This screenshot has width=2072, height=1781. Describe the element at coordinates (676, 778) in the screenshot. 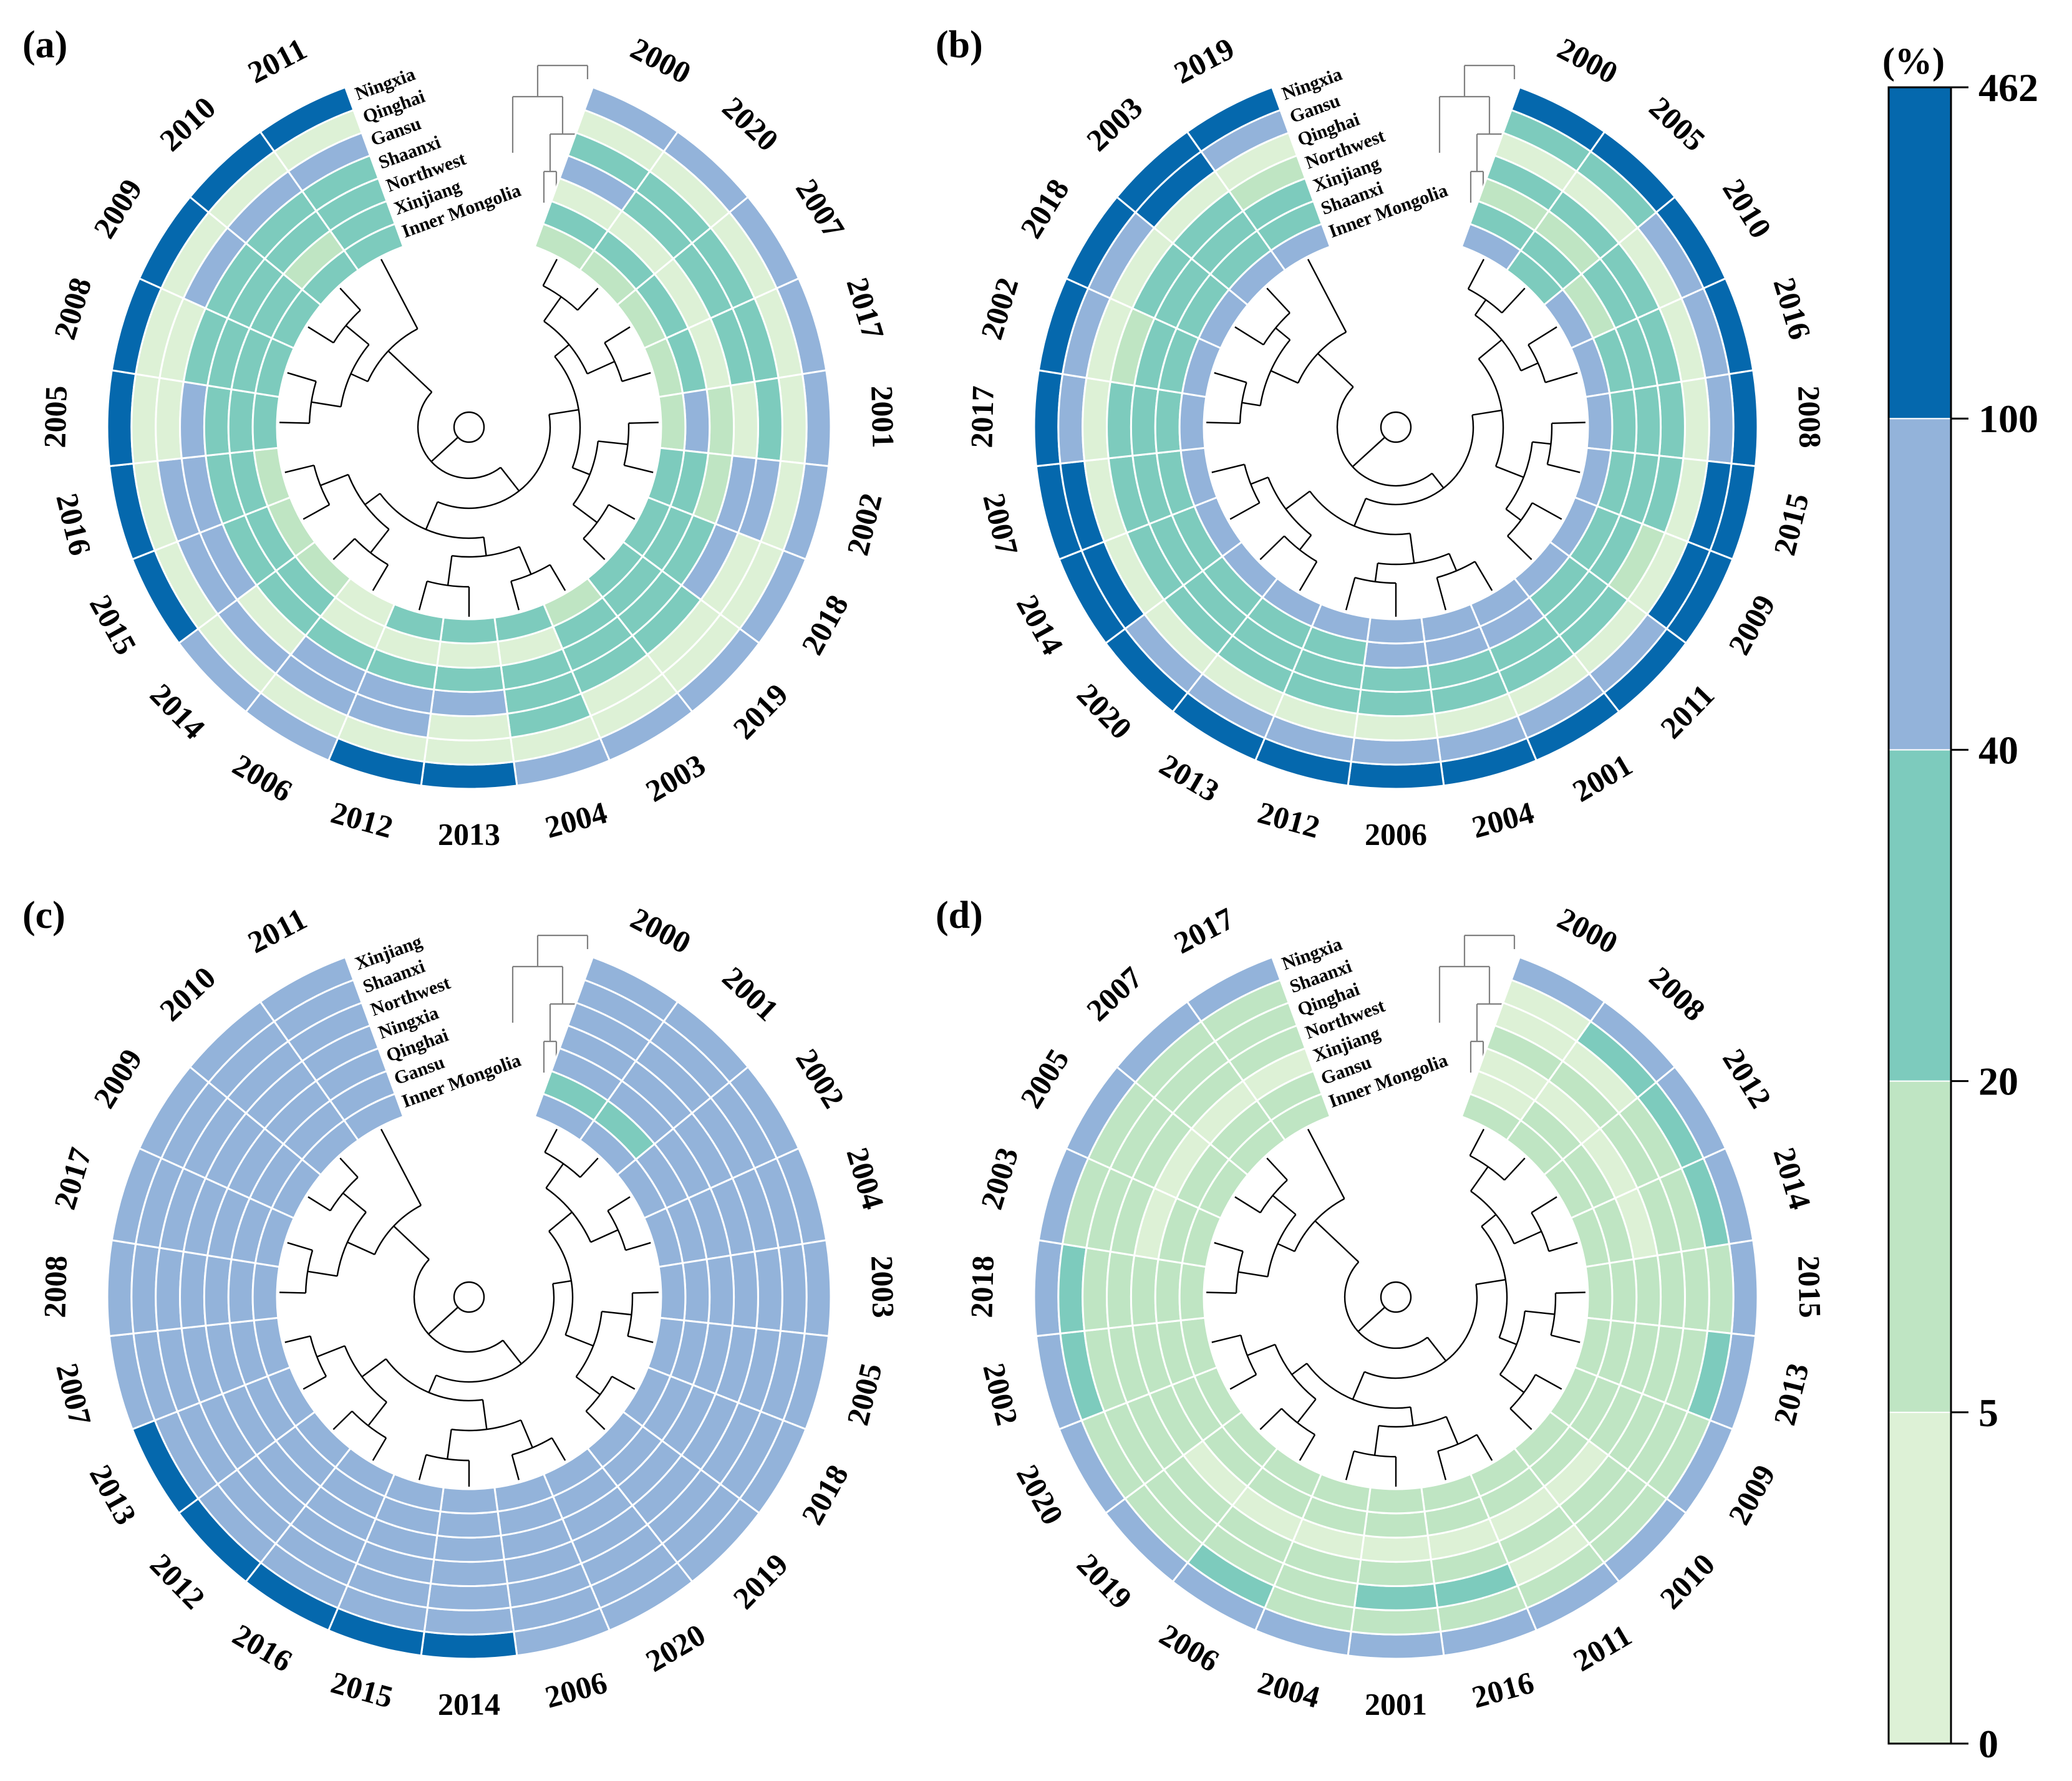

I see `year-label: 2003` at that location.